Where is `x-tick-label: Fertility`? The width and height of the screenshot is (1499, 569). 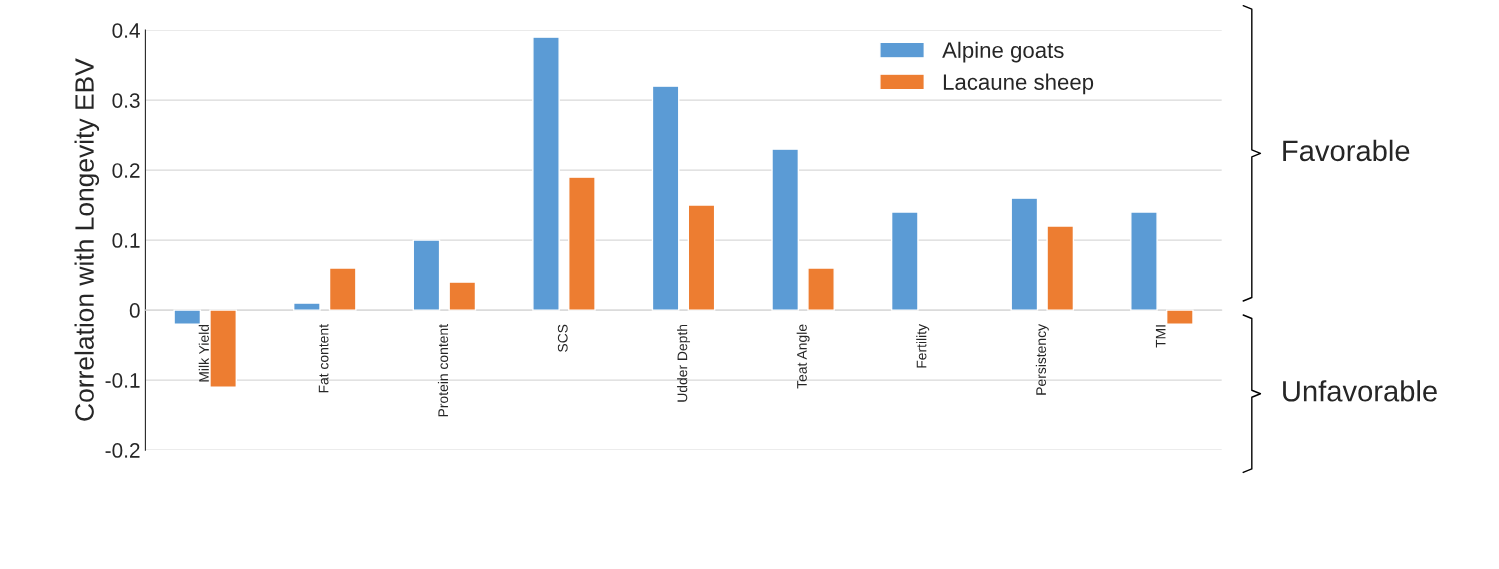
x-tick-label: Fertility is located at coordinates (923, 346).